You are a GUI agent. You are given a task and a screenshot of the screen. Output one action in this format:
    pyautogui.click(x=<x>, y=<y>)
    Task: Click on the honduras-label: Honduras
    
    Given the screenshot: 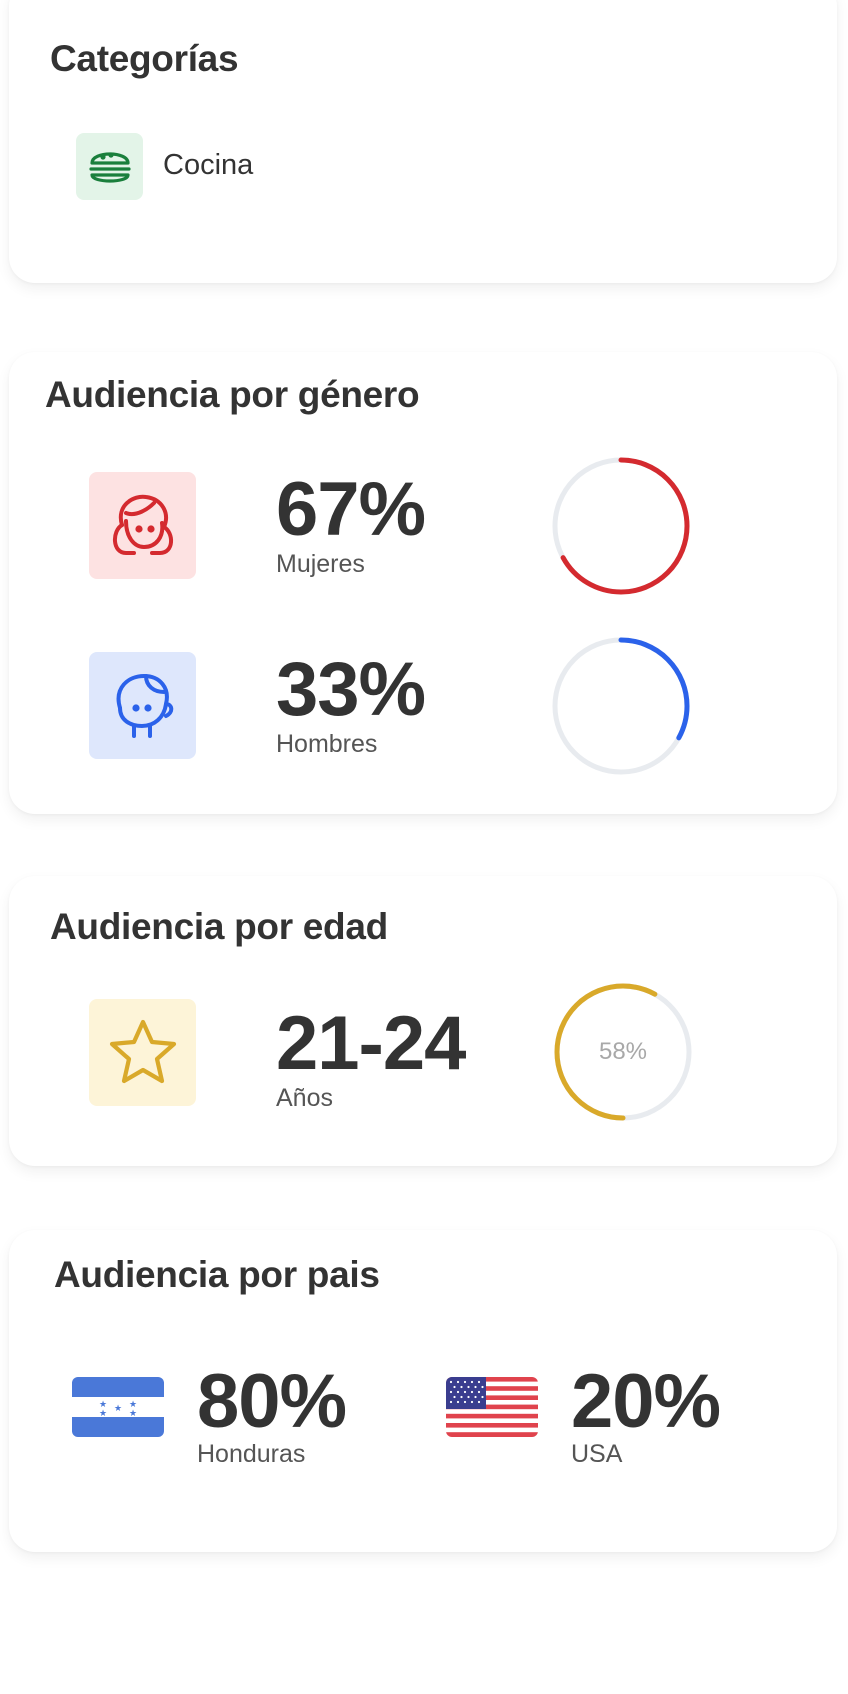 What is the action you would take?
    pyautogui.click(x=251, y=1454)
    